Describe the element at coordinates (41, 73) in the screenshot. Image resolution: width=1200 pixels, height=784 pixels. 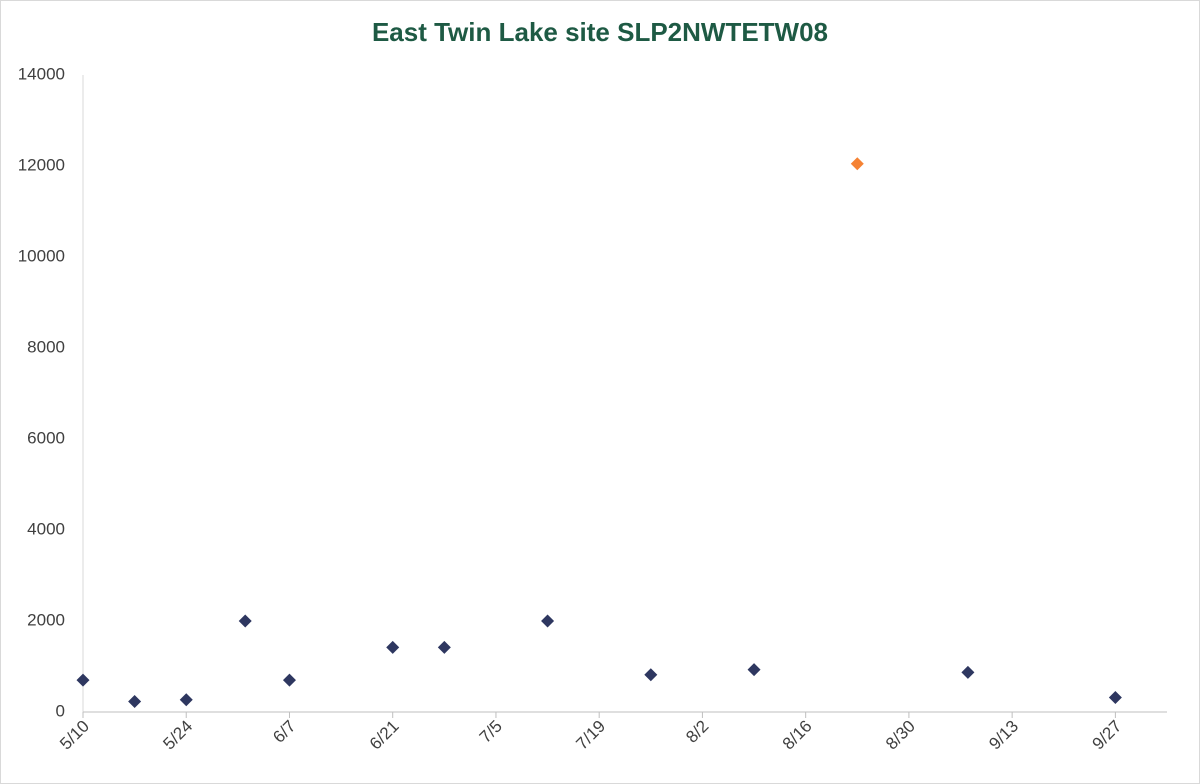
I see `y-tick-label: 14000` at that location.